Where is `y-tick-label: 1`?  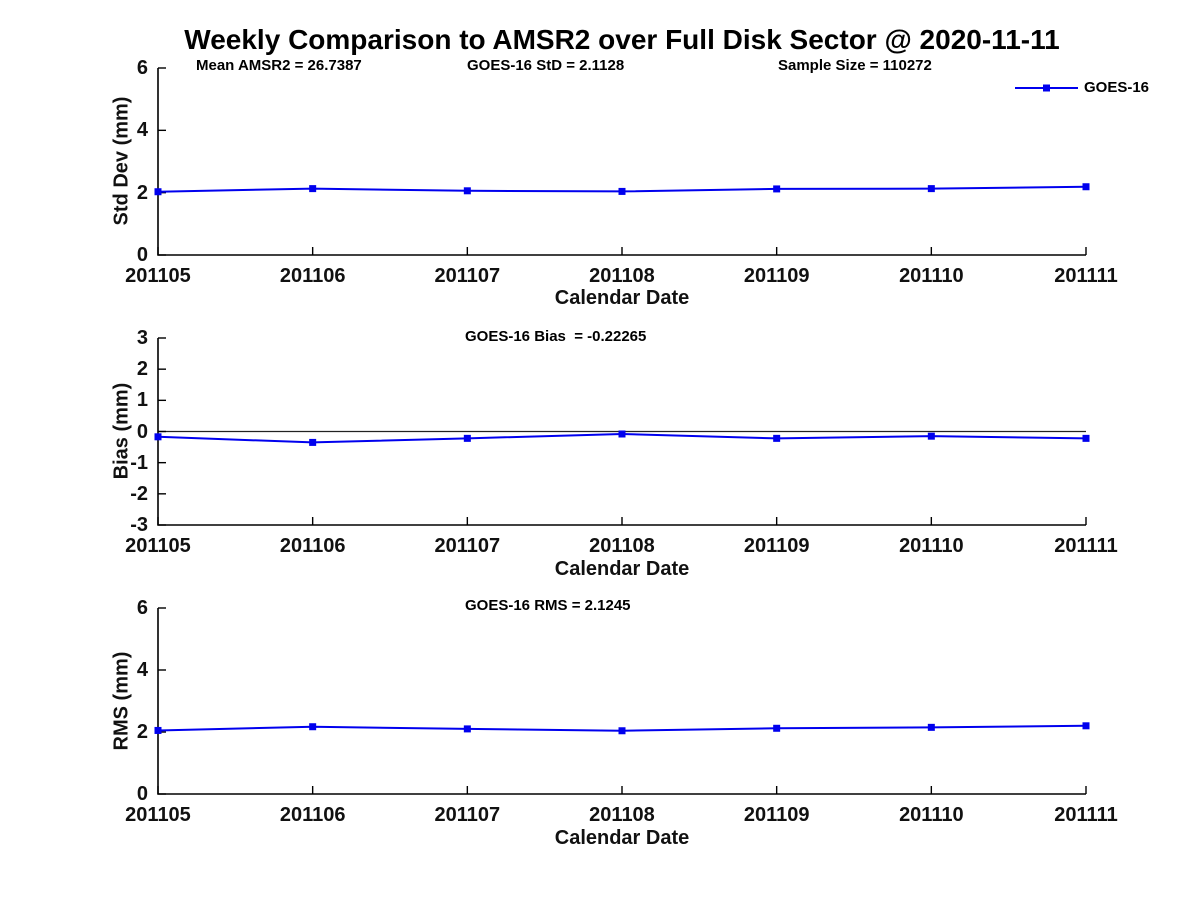 y-tick-label: 1 is located at coordinates (142, 400).